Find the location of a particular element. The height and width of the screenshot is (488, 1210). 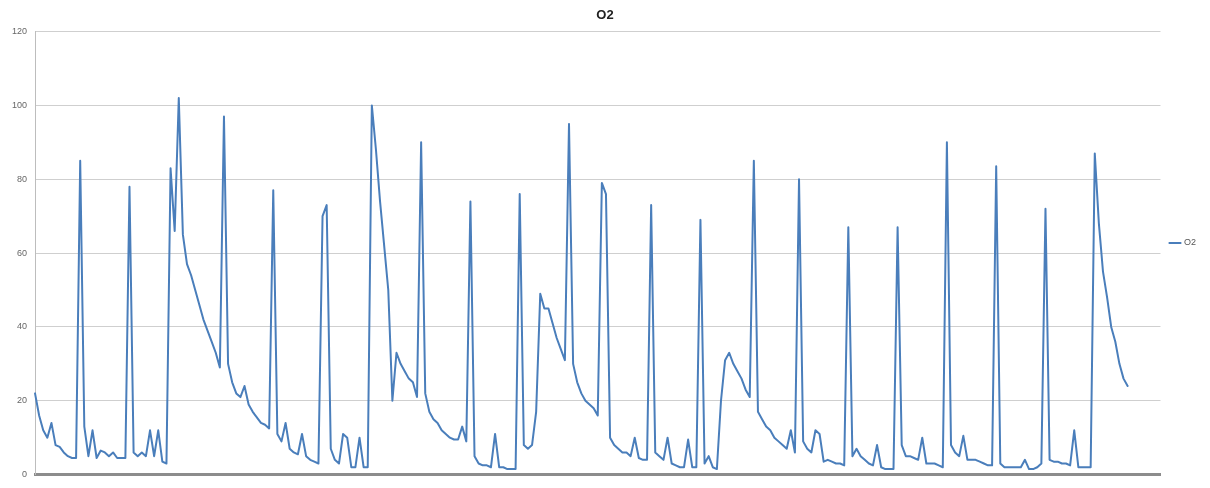

y-tick-label: 120 is located at coordinates (19, 31).